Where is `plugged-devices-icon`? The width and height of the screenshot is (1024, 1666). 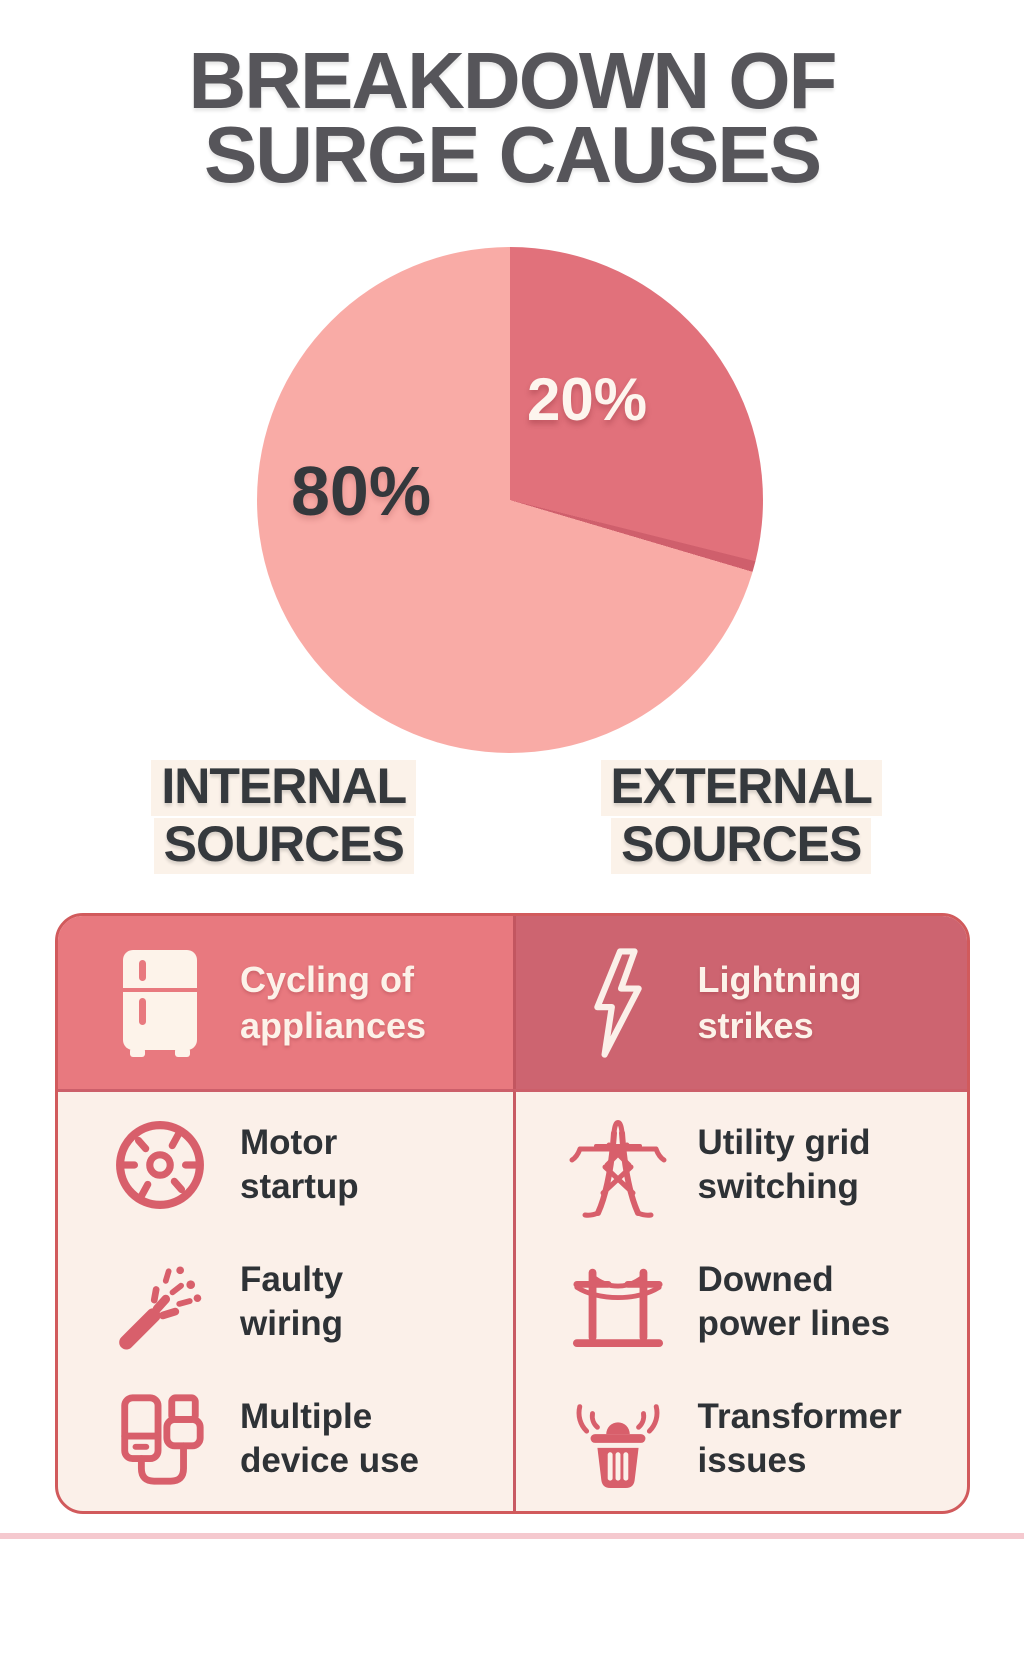 plugged-devices-icon is located at coordinates (160, 1439).